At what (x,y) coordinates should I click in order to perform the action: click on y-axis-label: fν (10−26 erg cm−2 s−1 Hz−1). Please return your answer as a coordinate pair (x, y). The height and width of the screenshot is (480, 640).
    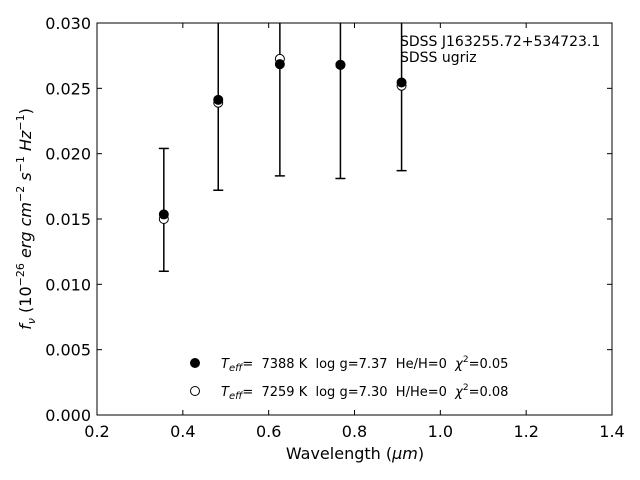
    Looking at the image, I should click on (26, 219).